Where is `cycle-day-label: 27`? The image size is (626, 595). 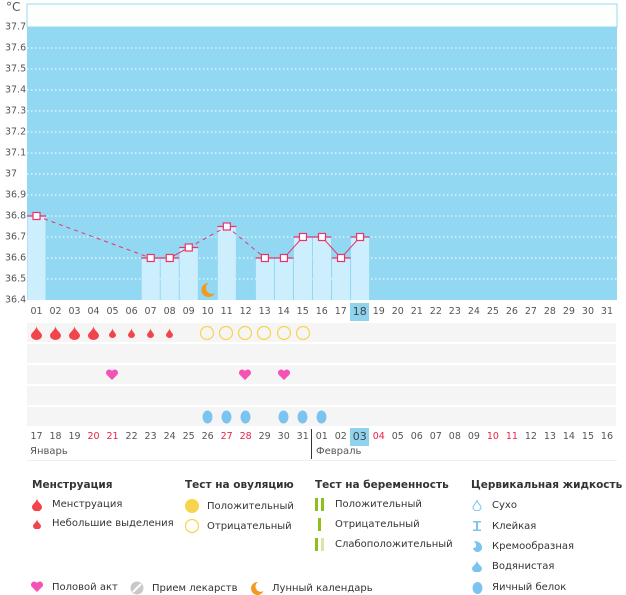 cycle-day-label: 27 is located at coordinates (530, 311).